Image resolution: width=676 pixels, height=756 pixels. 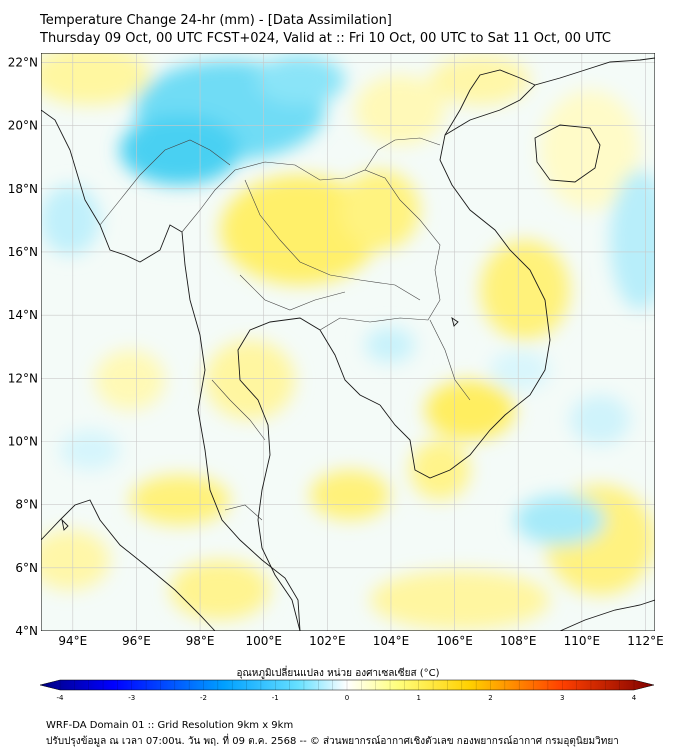 I want to click on colorbar-ramp, so click(x=347, y=685).